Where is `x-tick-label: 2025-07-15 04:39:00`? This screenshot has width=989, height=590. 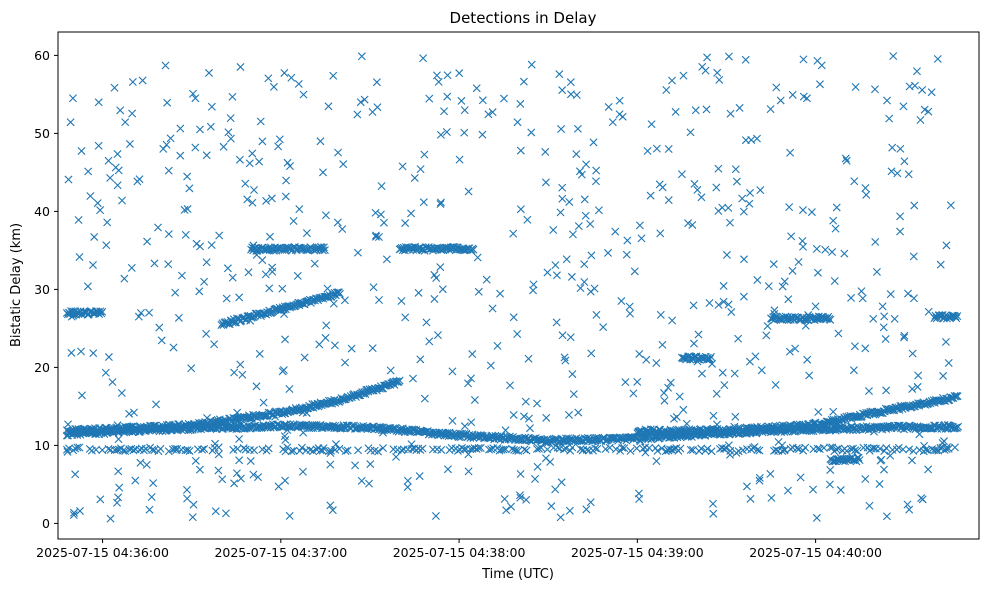
x-tick-label: 2025-07-15 04:39:00 is located at coordinates (637, 552).